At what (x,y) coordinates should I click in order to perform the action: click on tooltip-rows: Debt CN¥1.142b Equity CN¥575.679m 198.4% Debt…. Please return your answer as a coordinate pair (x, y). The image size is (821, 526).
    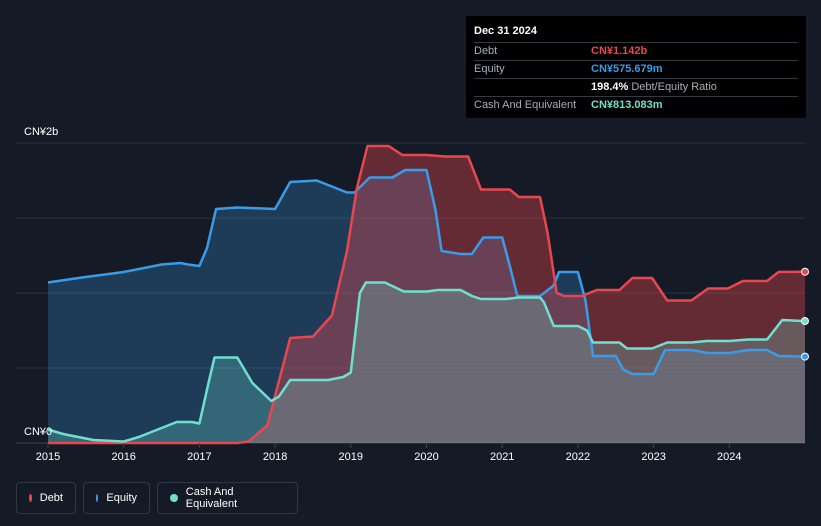
    Looking at the image, I should click on (636, 78).